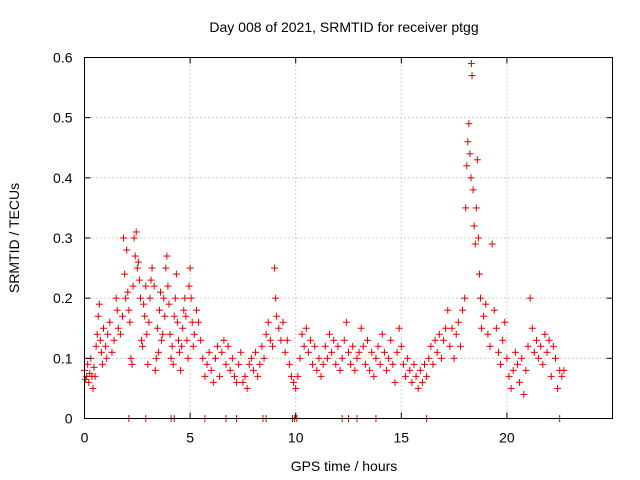  I want to click on x-tick-label: 10, so click(296, 438).